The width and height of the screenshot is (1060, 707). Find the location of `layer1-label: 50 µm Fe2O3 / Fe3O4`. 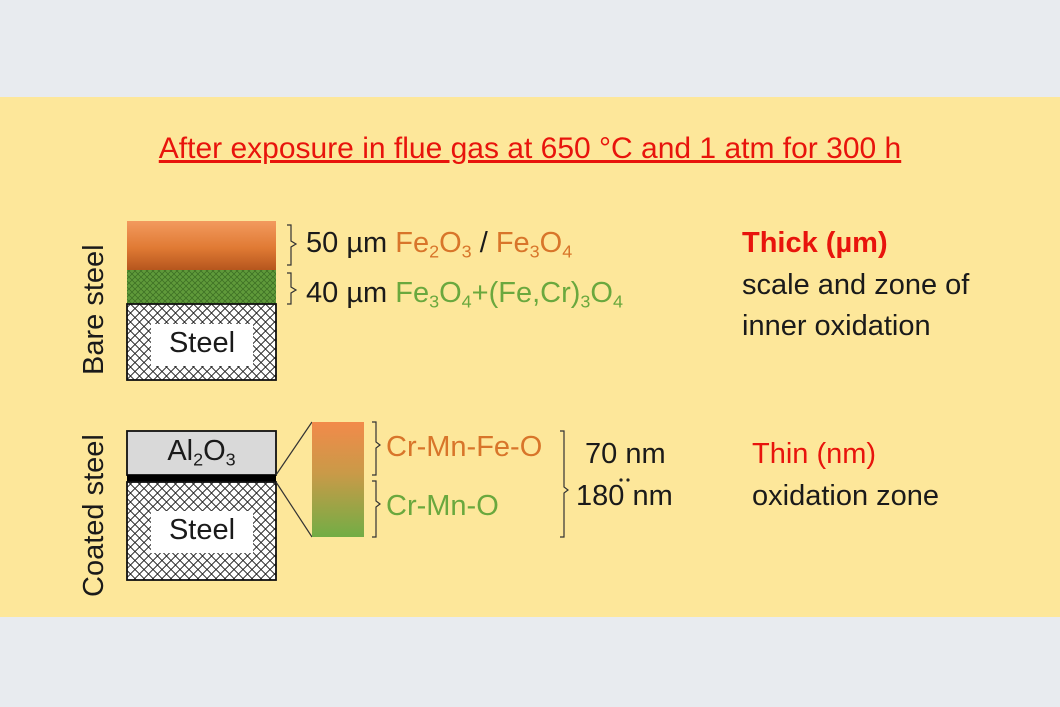

layer1-label: 50 µm Fe2O3 / Fe3O4 is located at coordinates (439, 243).